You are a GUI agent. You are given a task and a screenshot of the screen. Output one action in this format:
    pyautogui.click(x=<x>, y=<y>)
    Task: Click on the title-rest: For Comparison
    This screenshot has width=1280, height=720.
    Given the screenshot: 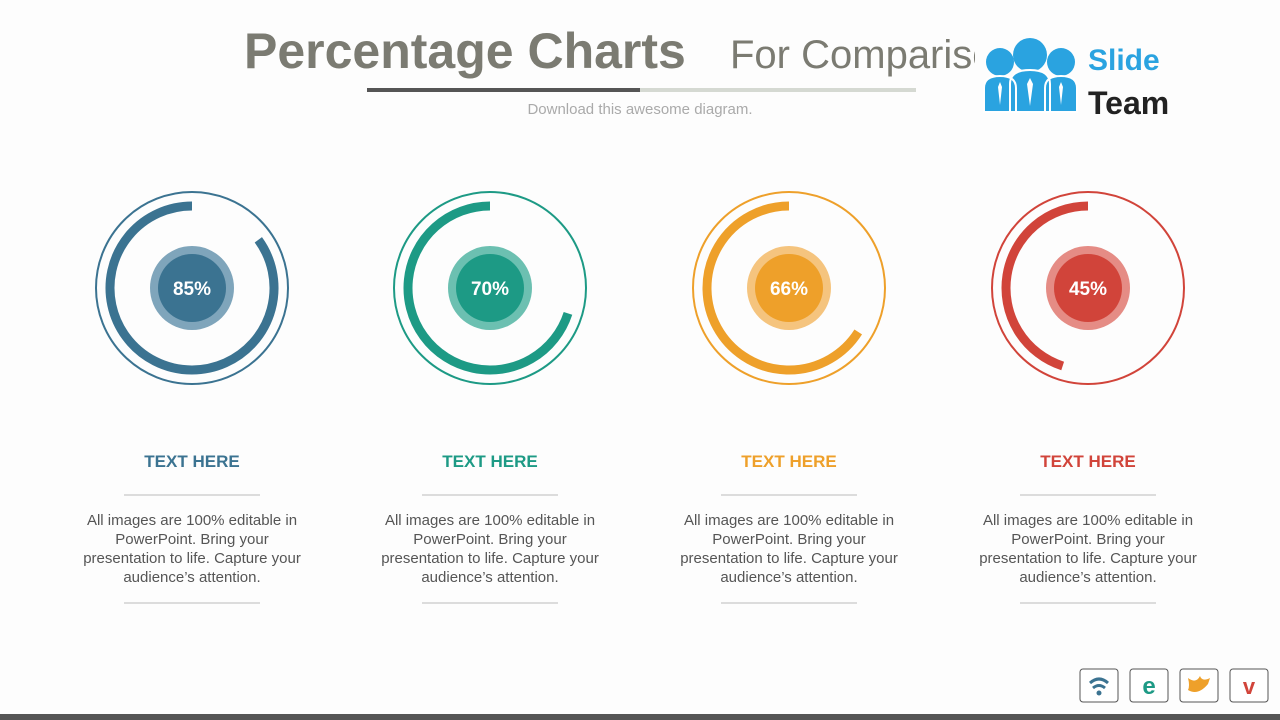 What is the action you would take?
    pyautogui.click(x=873, y=55)
    